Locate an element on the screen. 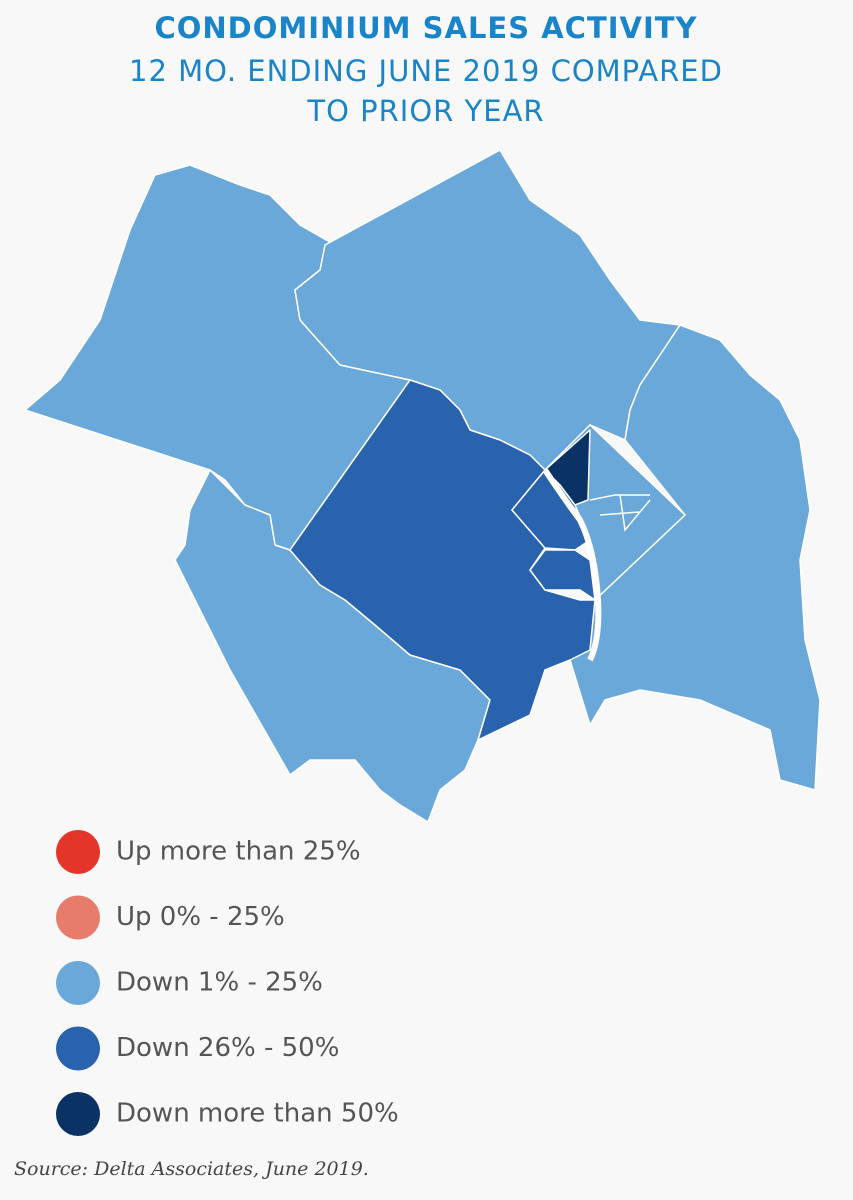  subtitle: 12 MO. ENDING JUNE 2019 COMPARED is located at coordinates (426, 71).